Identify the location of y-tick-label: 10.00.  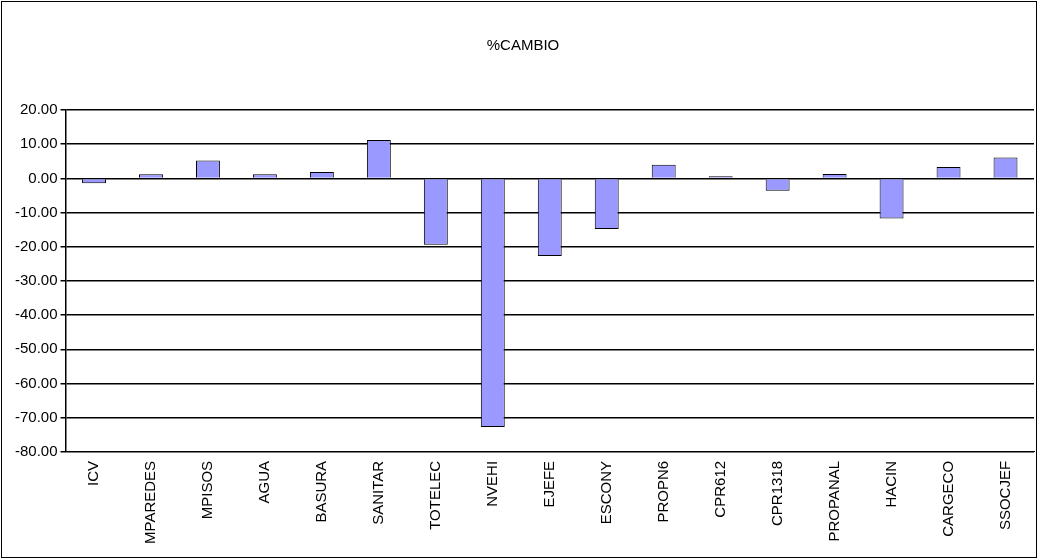
(38, 143).